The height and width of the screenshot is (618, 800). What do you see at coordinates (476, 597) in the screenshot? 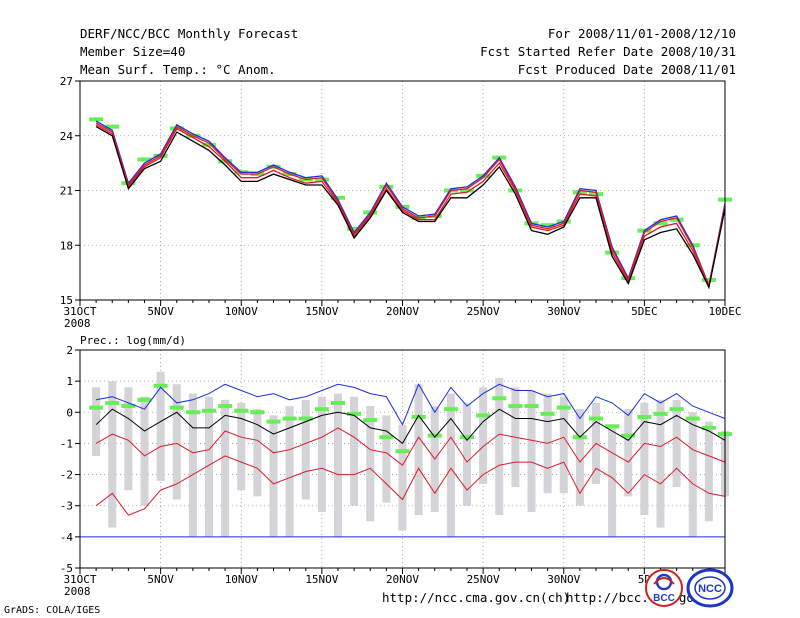
I see `ncc-url: http://ncc.cma.gov.cn(ch)` at bounding box center [476, 597].